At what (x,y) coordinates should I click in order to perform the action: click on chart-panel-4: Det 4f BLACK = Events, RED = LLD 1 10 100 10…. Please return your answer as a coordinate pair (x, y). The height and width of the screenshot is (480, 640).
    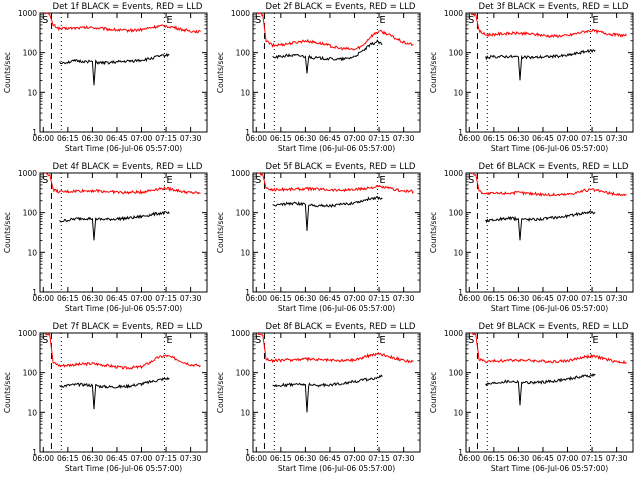
    Looking at the image, I should click on (105, 237).